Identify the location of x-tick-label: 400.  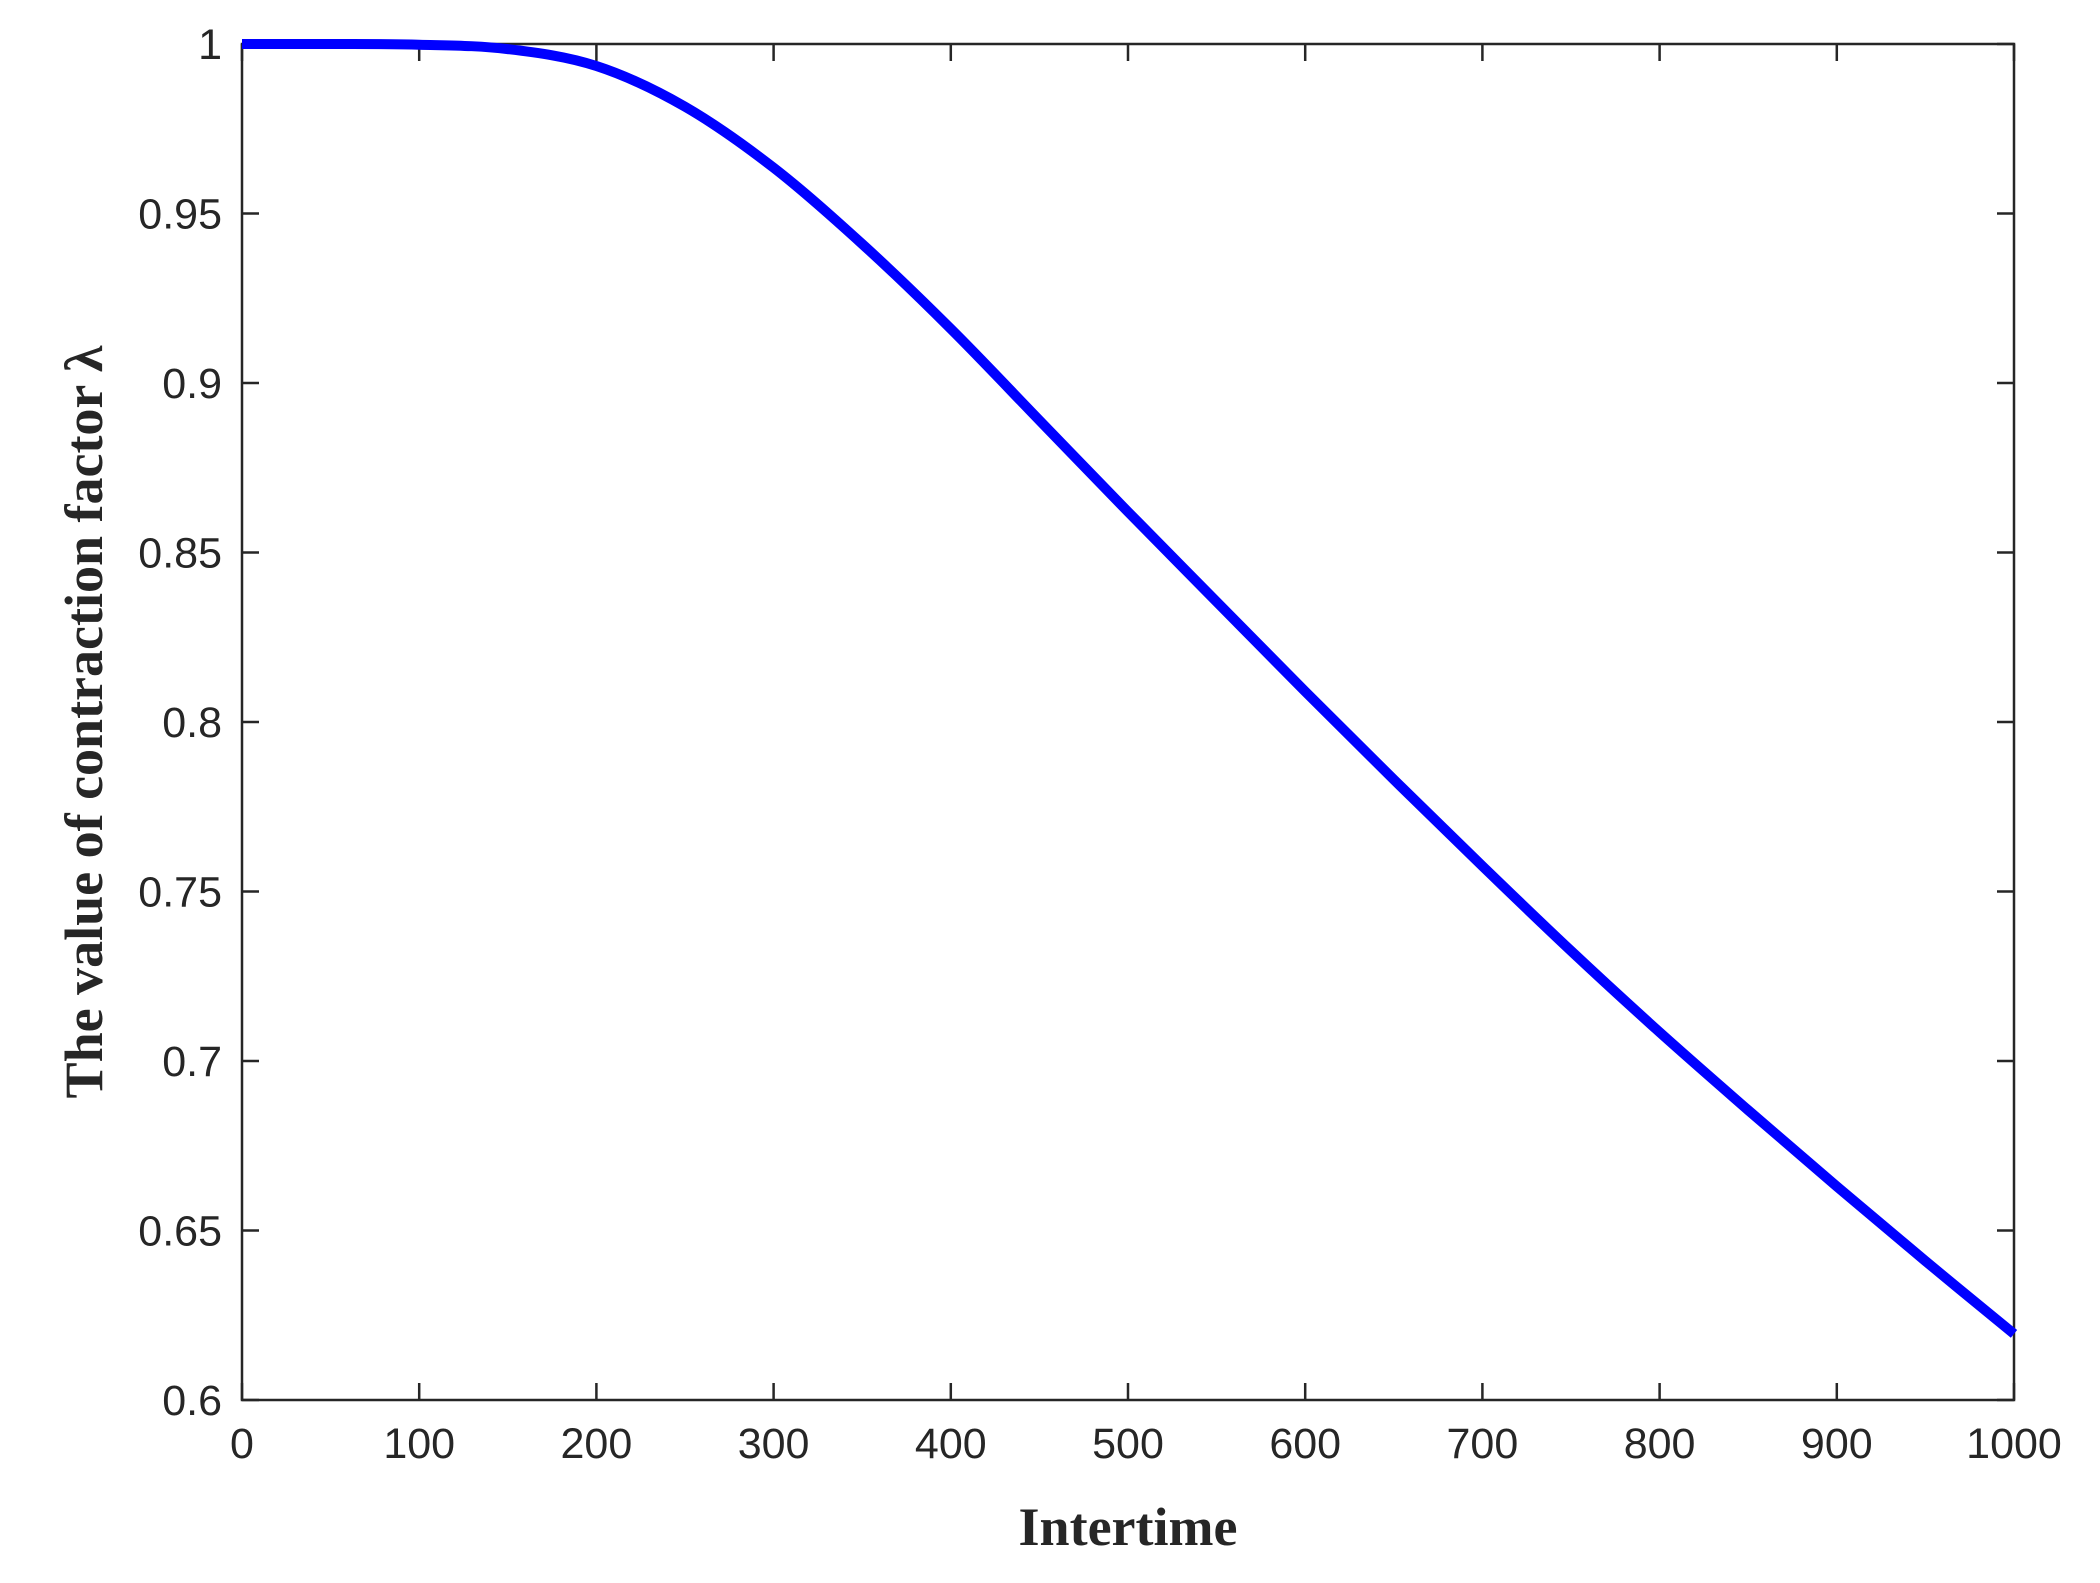
(951, 1444).